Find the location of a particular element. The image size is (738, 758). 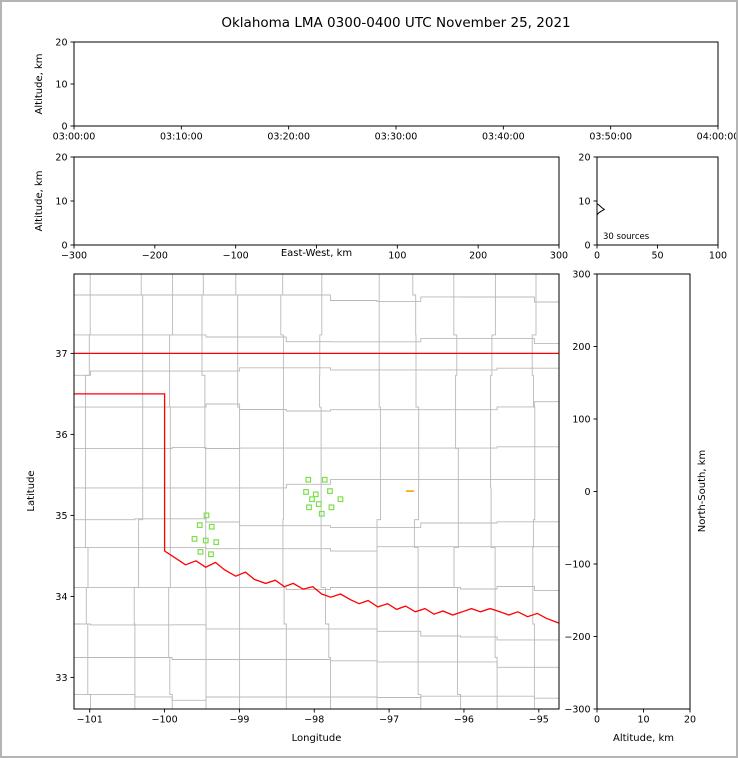

time-height-x-tick-label: 03:50:00 is located at coordinates (610, 137).